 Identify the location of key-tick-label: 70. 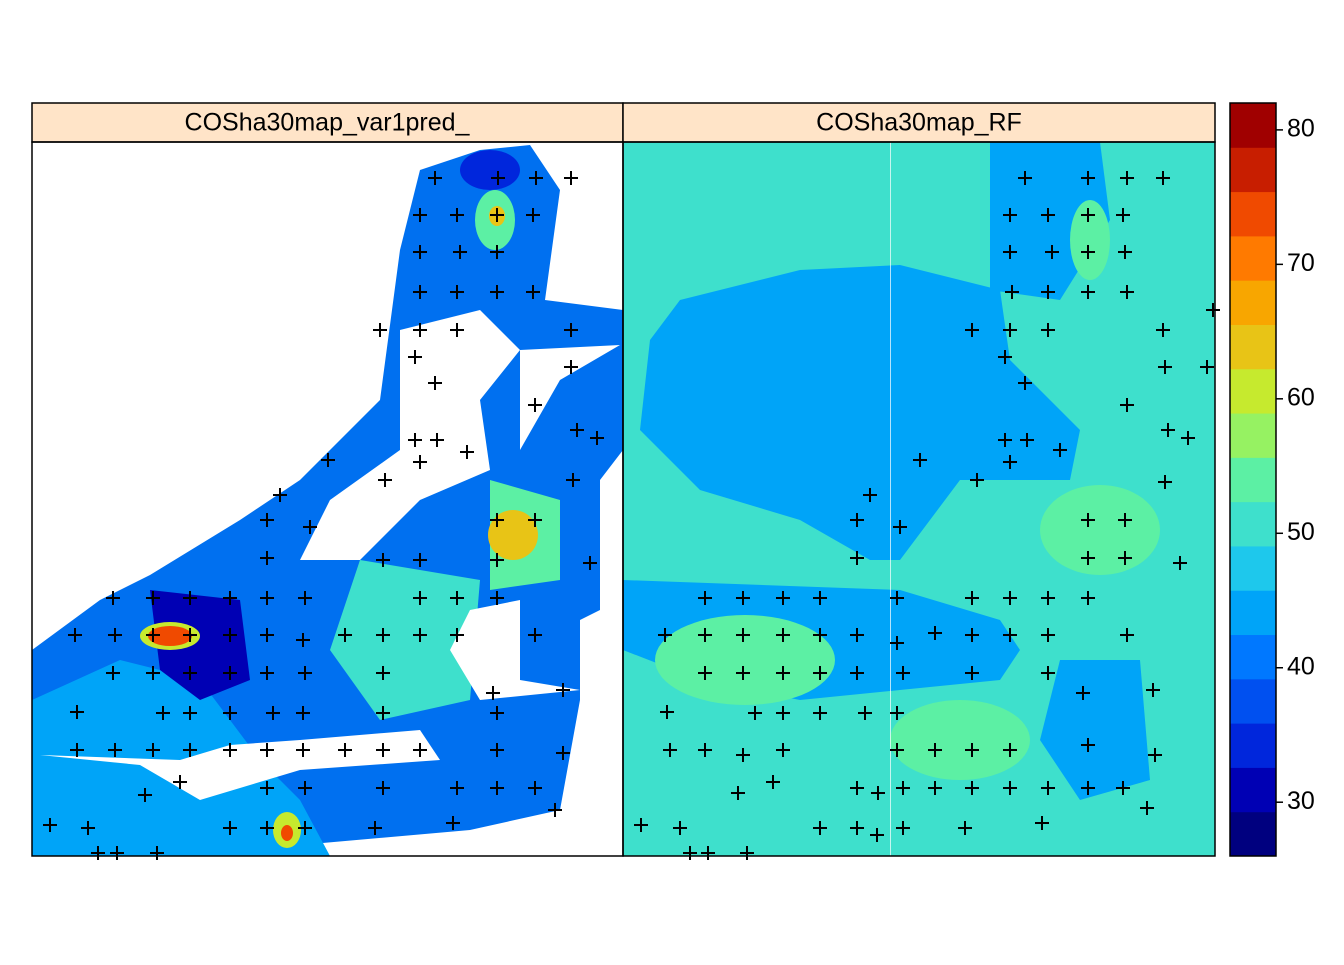
(1301, 263).